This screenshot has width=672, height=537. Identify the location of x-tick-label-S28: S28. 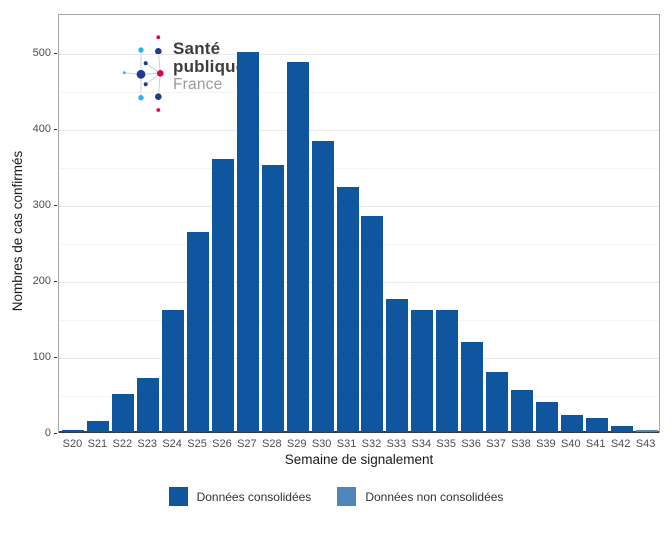
(271, 444).